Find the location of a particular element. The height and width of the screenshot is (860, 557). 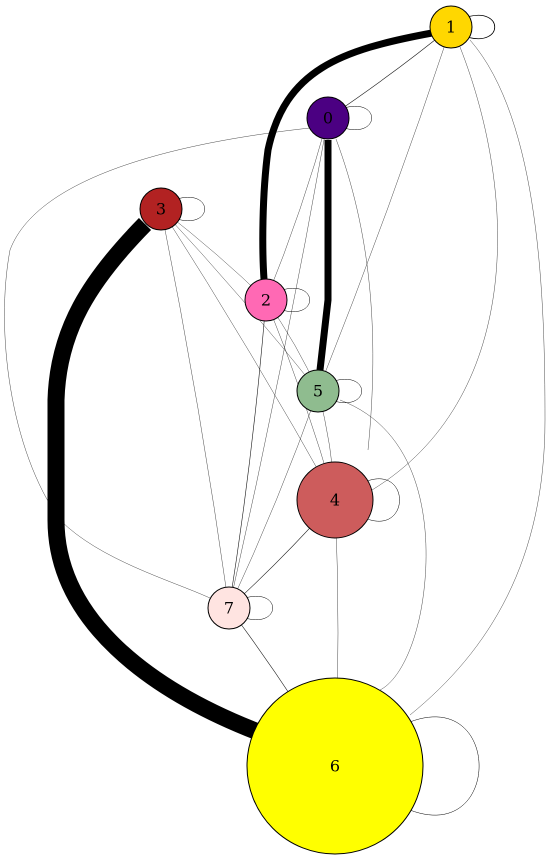

node-4-circle is located at coordinates (335, 500).